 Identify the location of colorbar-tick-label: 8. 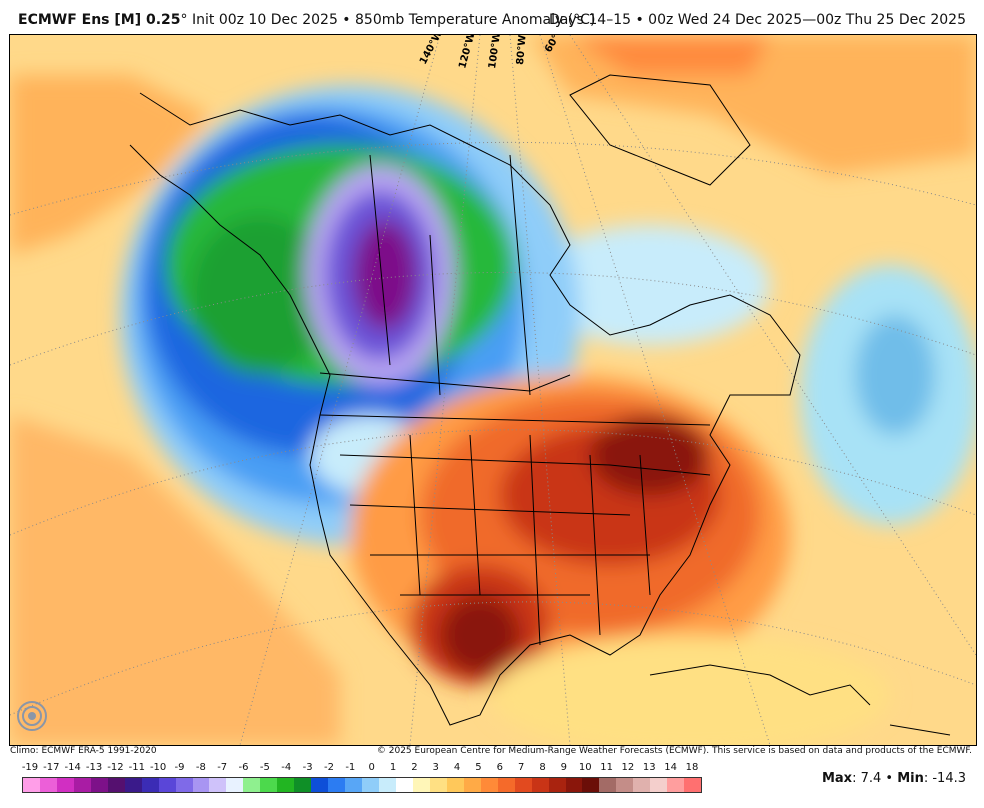
(542, 767).